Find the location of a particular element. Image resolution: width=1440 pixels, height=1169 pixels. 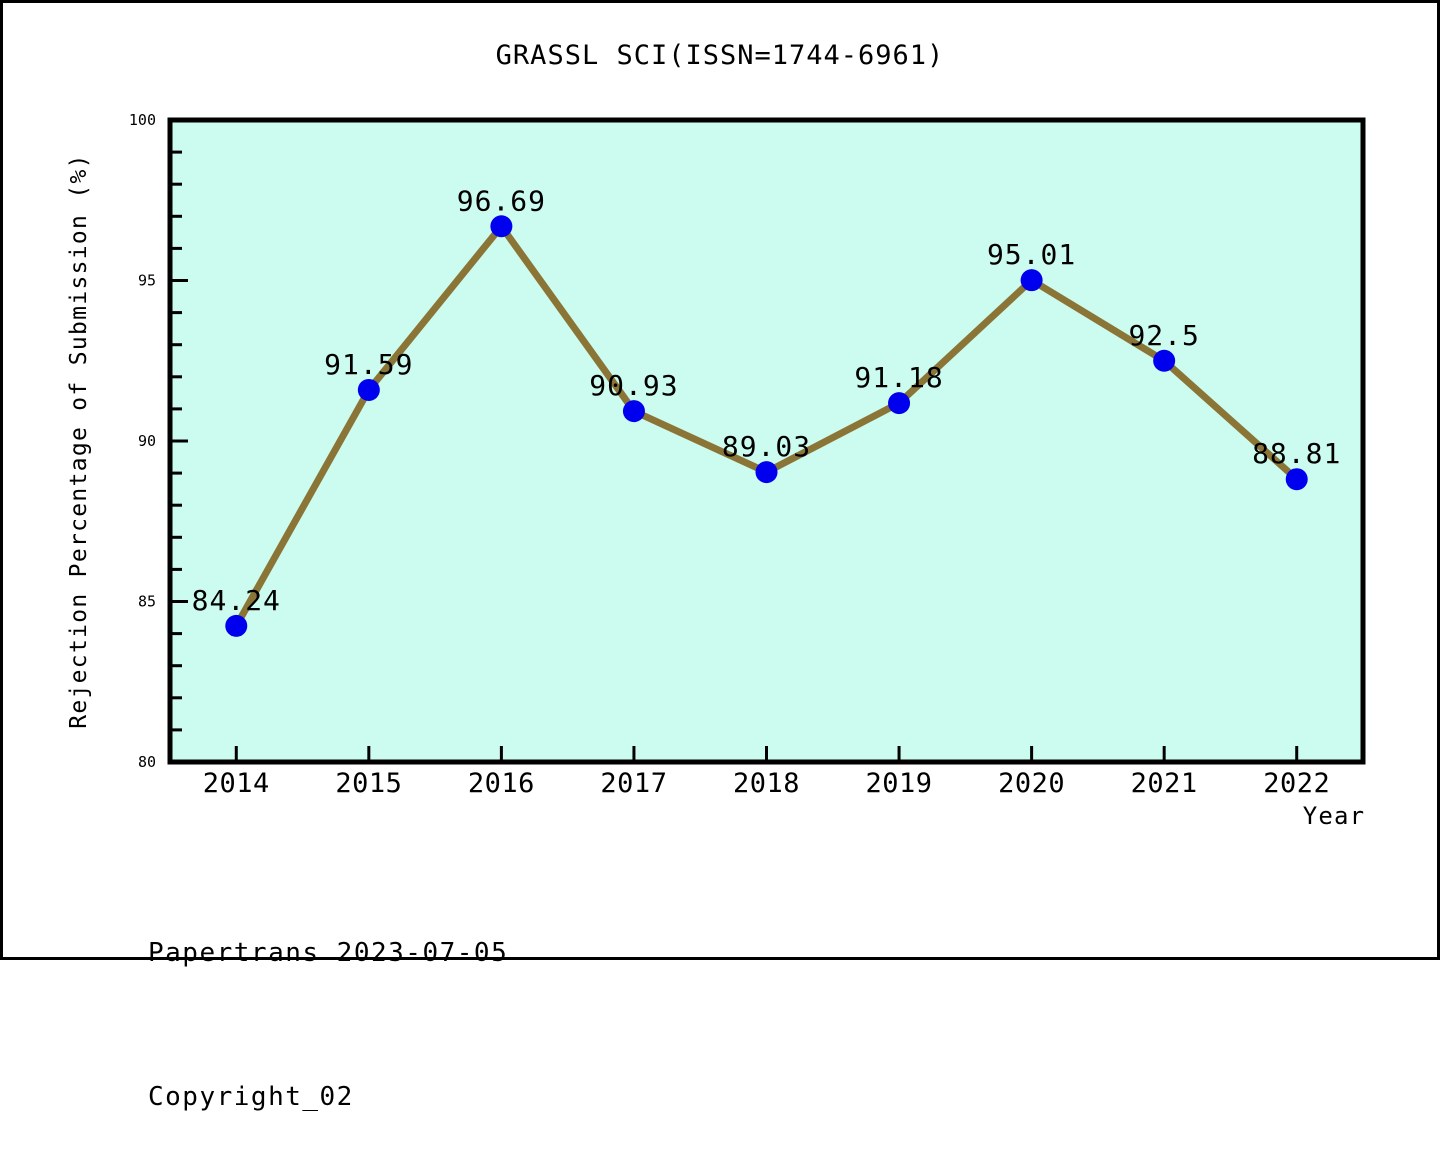

x-tick-label: 2017 is located at coordinates (633, 783).